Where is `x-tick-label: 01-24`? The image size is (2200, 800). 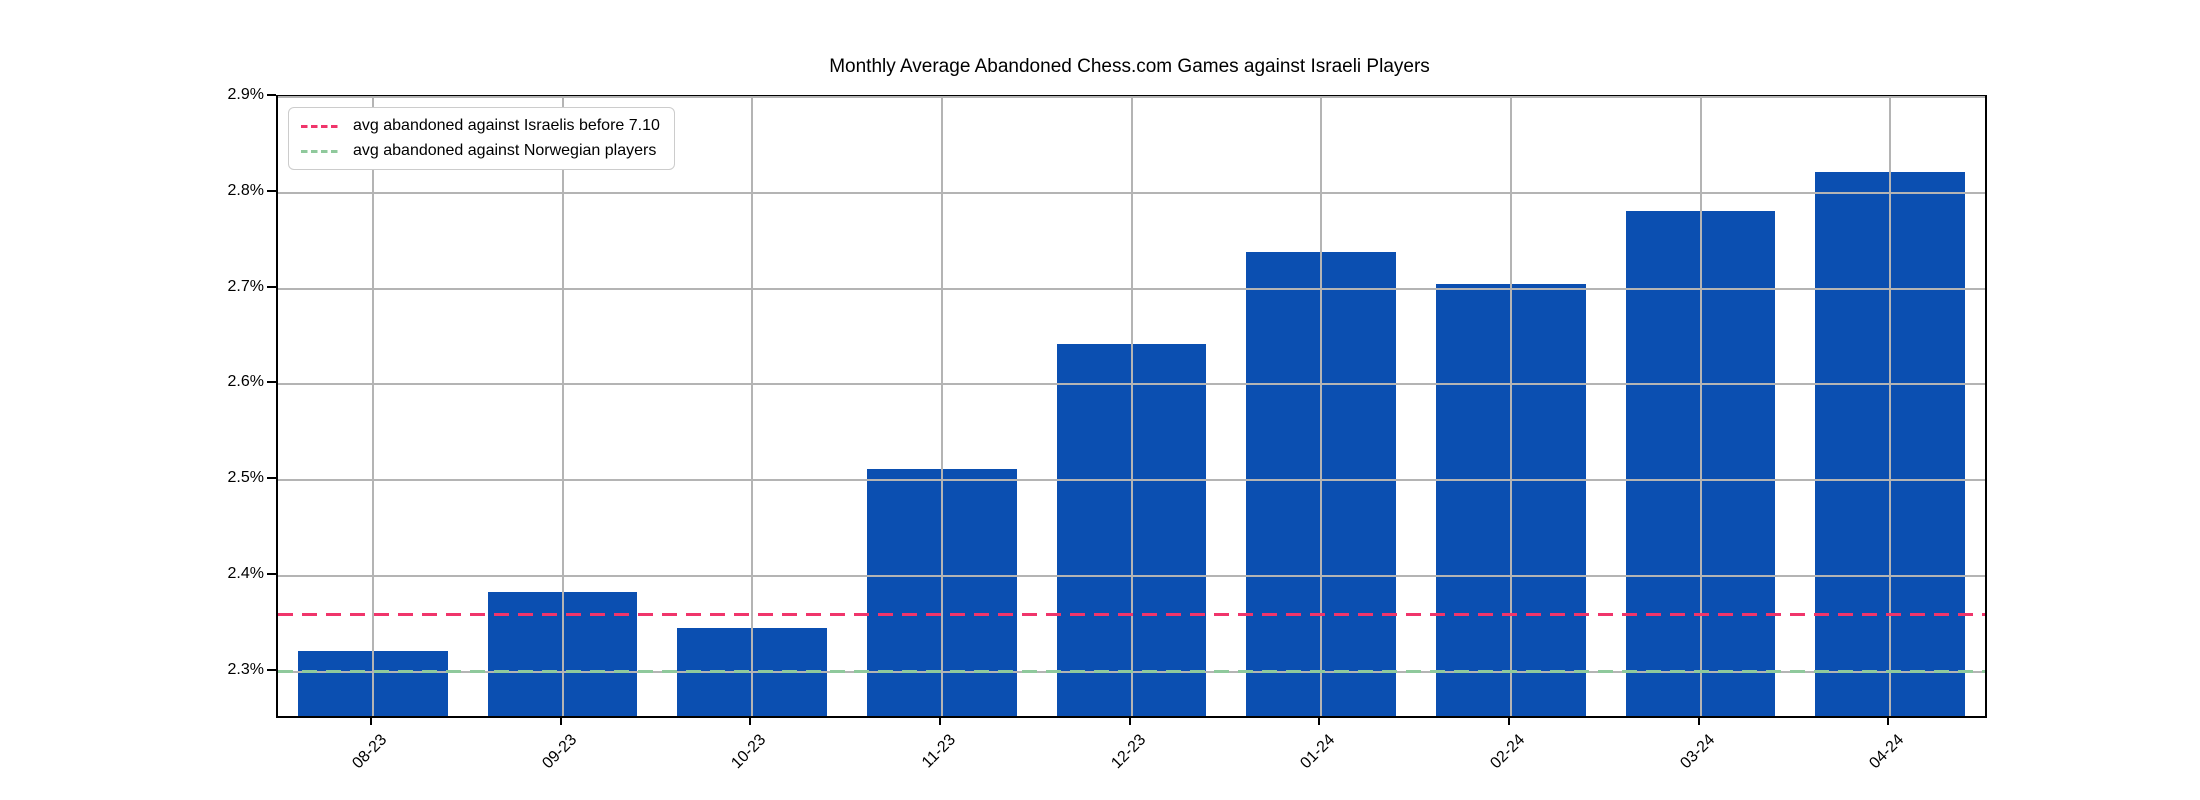 x-tick-label: 01-24 is located at coordinates (1318, 752).